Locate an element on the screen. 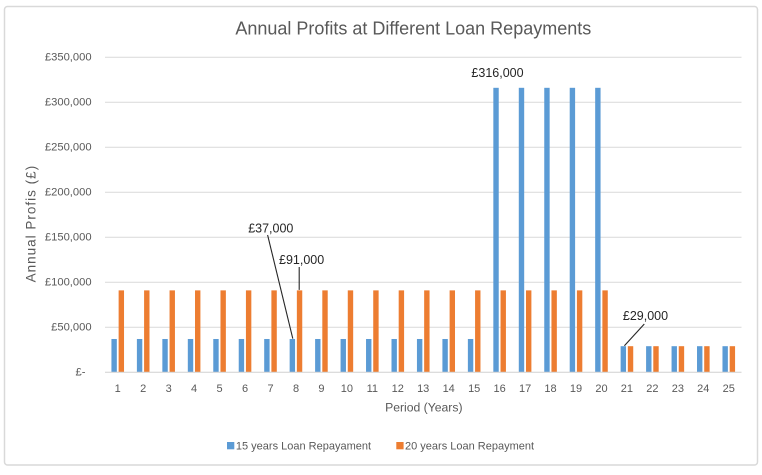 This screenshot has height=475, width=762. svg-text: 20 is located at coordinates (601, 389).